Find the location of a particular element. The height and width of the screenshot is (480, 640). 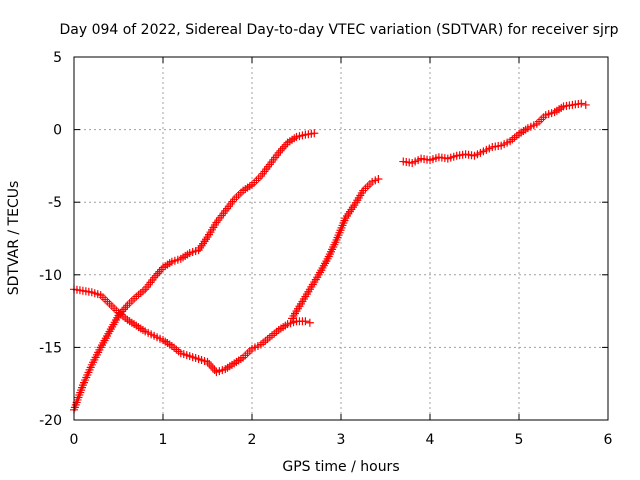

x-tick-label: 5 is located at coordinates (519, 440).